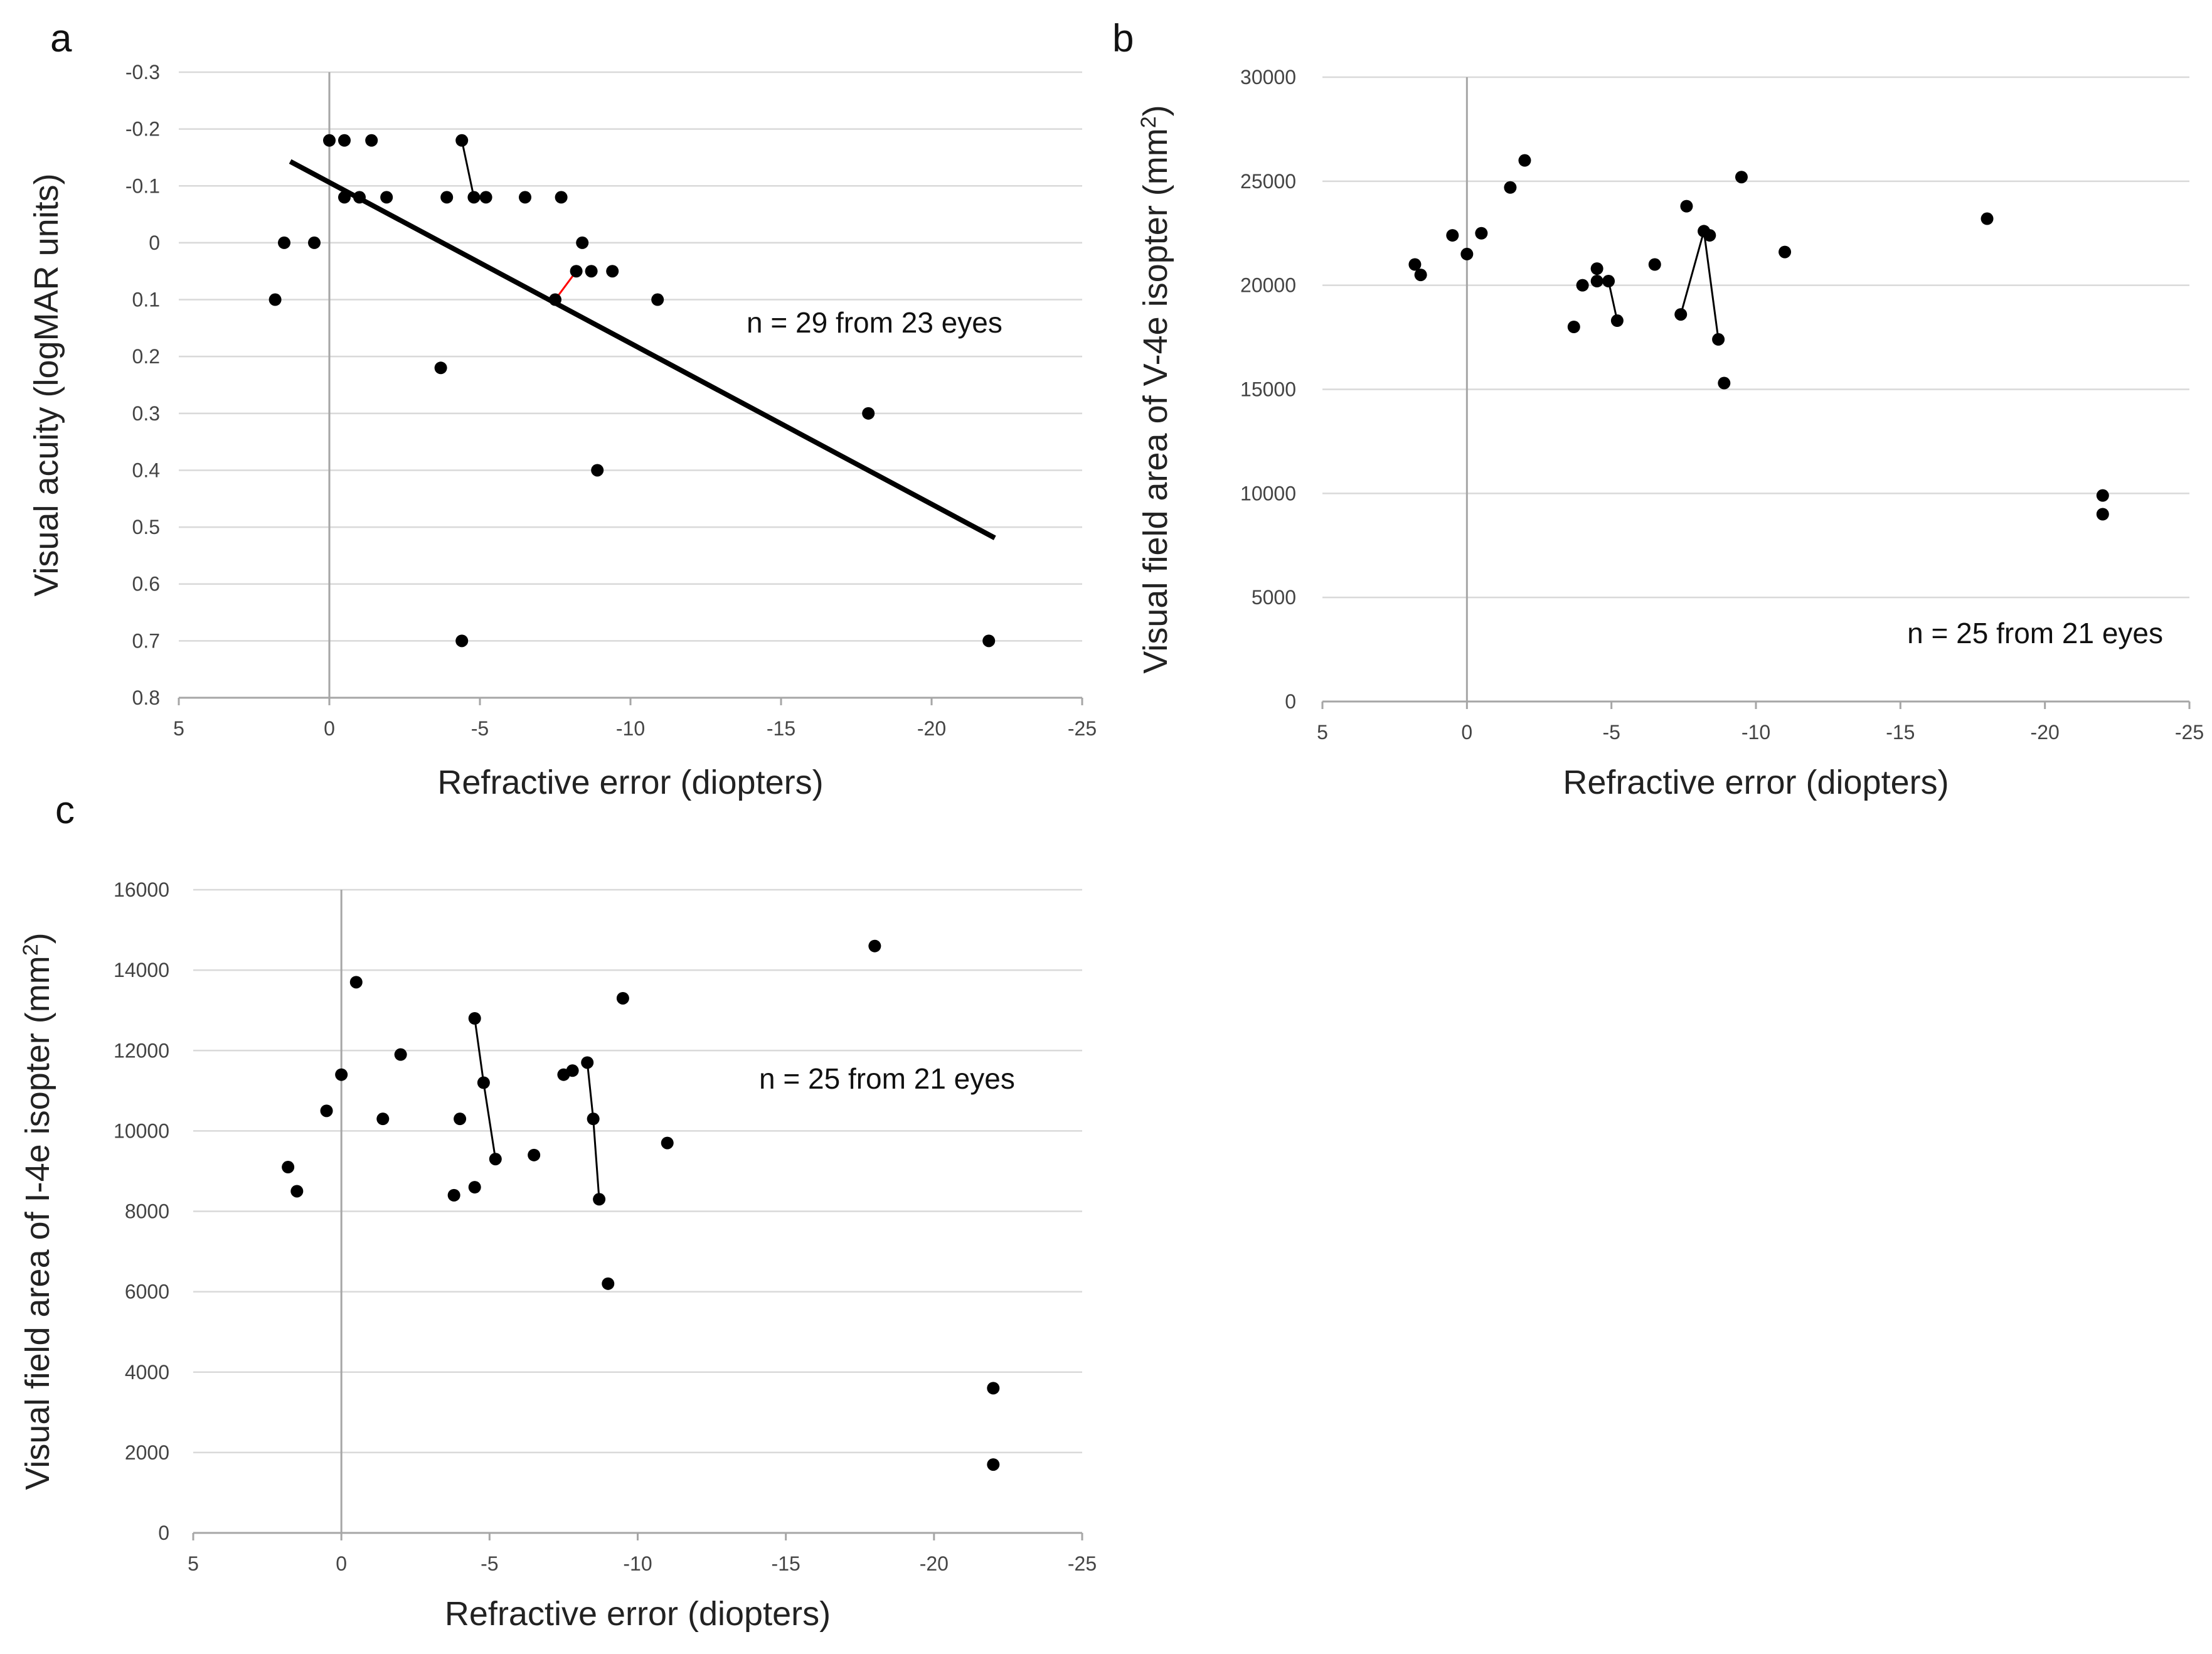 The height and width of the screenshot is (1654, 2212). What do you see at coordinates (1274, 597) in the screenshot?
I see `y-tick-label: 5000` at bounding box center [1274, 597].